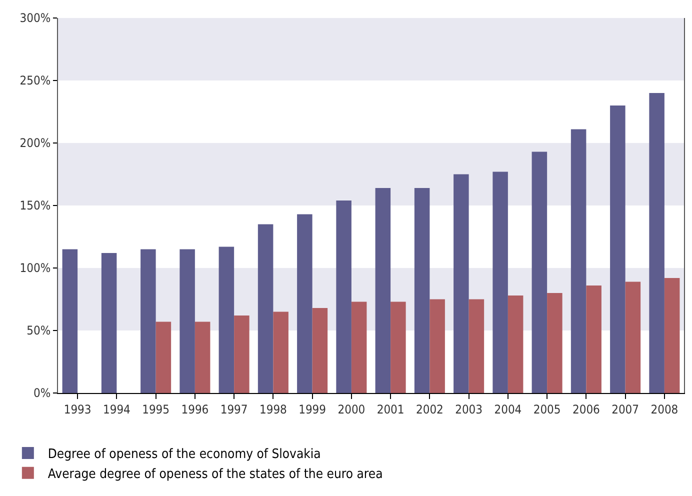 The width and height of the screenshot is (692, 496). What do you see at coordinates (116, 409) in the screenshot?
I see `x-tick-label: 1994` at bounding box center [116, 409].